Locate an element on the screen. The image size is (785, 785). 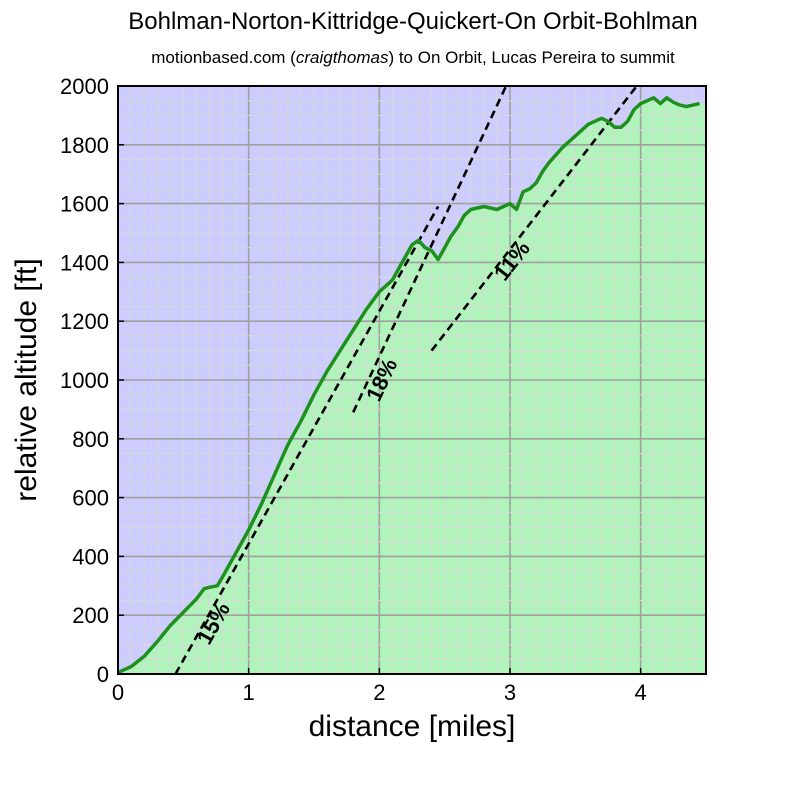
y-tick-label: 1200 is located at coordinates (84, 321).